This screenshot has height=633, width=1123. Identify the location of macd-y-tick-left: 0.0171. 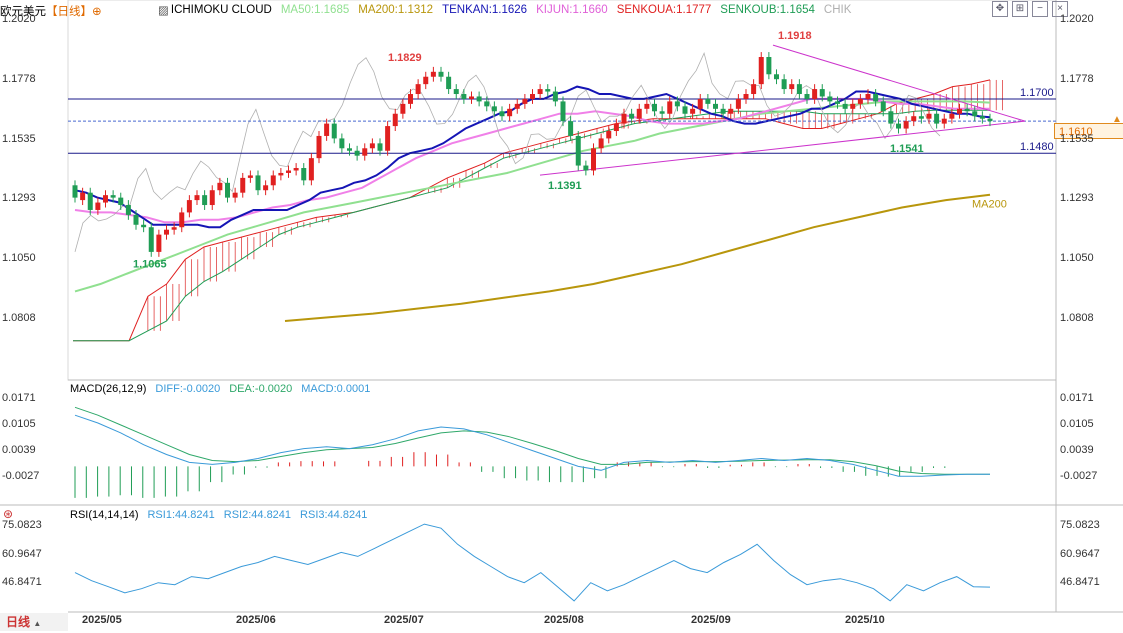
(19, 398).